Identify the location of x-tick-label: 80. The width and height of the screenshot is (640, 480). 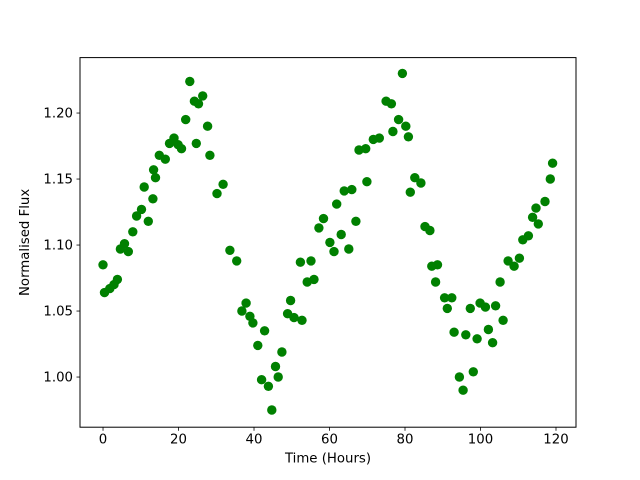
(405, 440).